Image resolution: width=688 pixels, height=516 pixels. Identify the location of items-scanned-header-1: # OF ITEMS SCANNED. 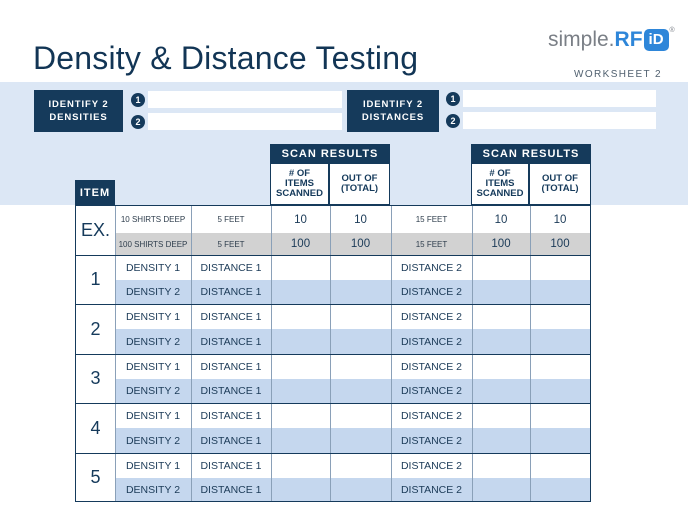
(299, 184).